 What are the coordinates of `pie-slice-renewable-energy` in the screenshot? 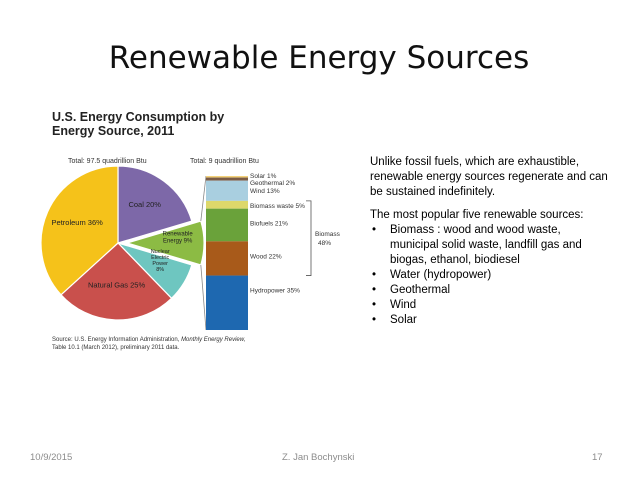 It's located at (164, 243).